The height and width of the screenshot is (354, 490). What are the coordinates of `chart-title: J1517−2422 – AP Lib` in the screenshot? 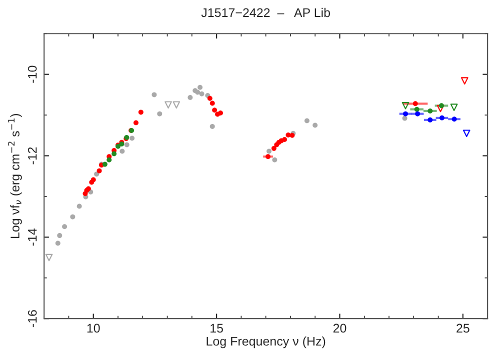 It's located at (265, 13).